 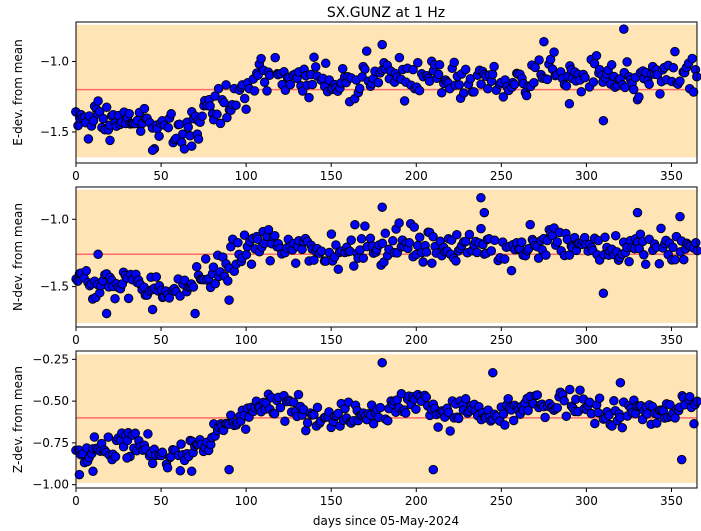 What do you see at coordinates (76, 340) in the screenshot?
I see `x-tick-label: 0` at bounding box center [76, 340].